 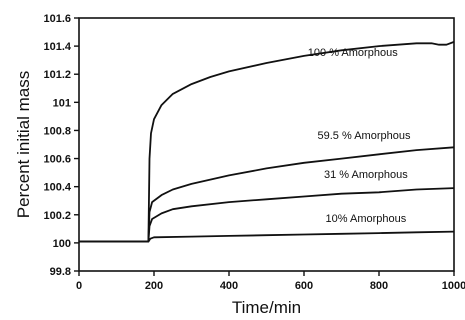 What do you see at coordinates (57, 216) in the screenshot?
I see `y-tick-label: 100.2` at bounding box center [57, 216].